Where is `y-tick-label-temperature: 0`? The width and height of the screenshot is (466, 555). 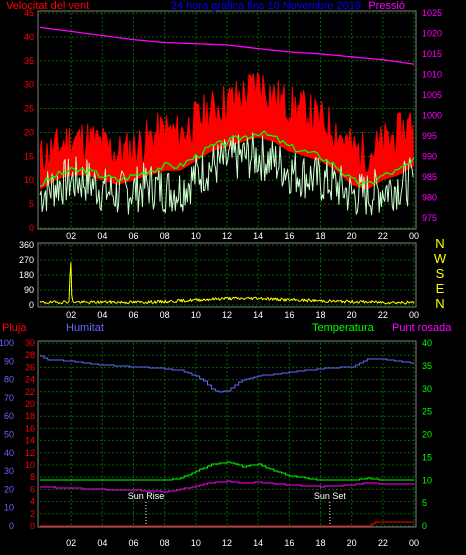 y-tick-label-temperature: 0 is located at coordinates (424, 526).